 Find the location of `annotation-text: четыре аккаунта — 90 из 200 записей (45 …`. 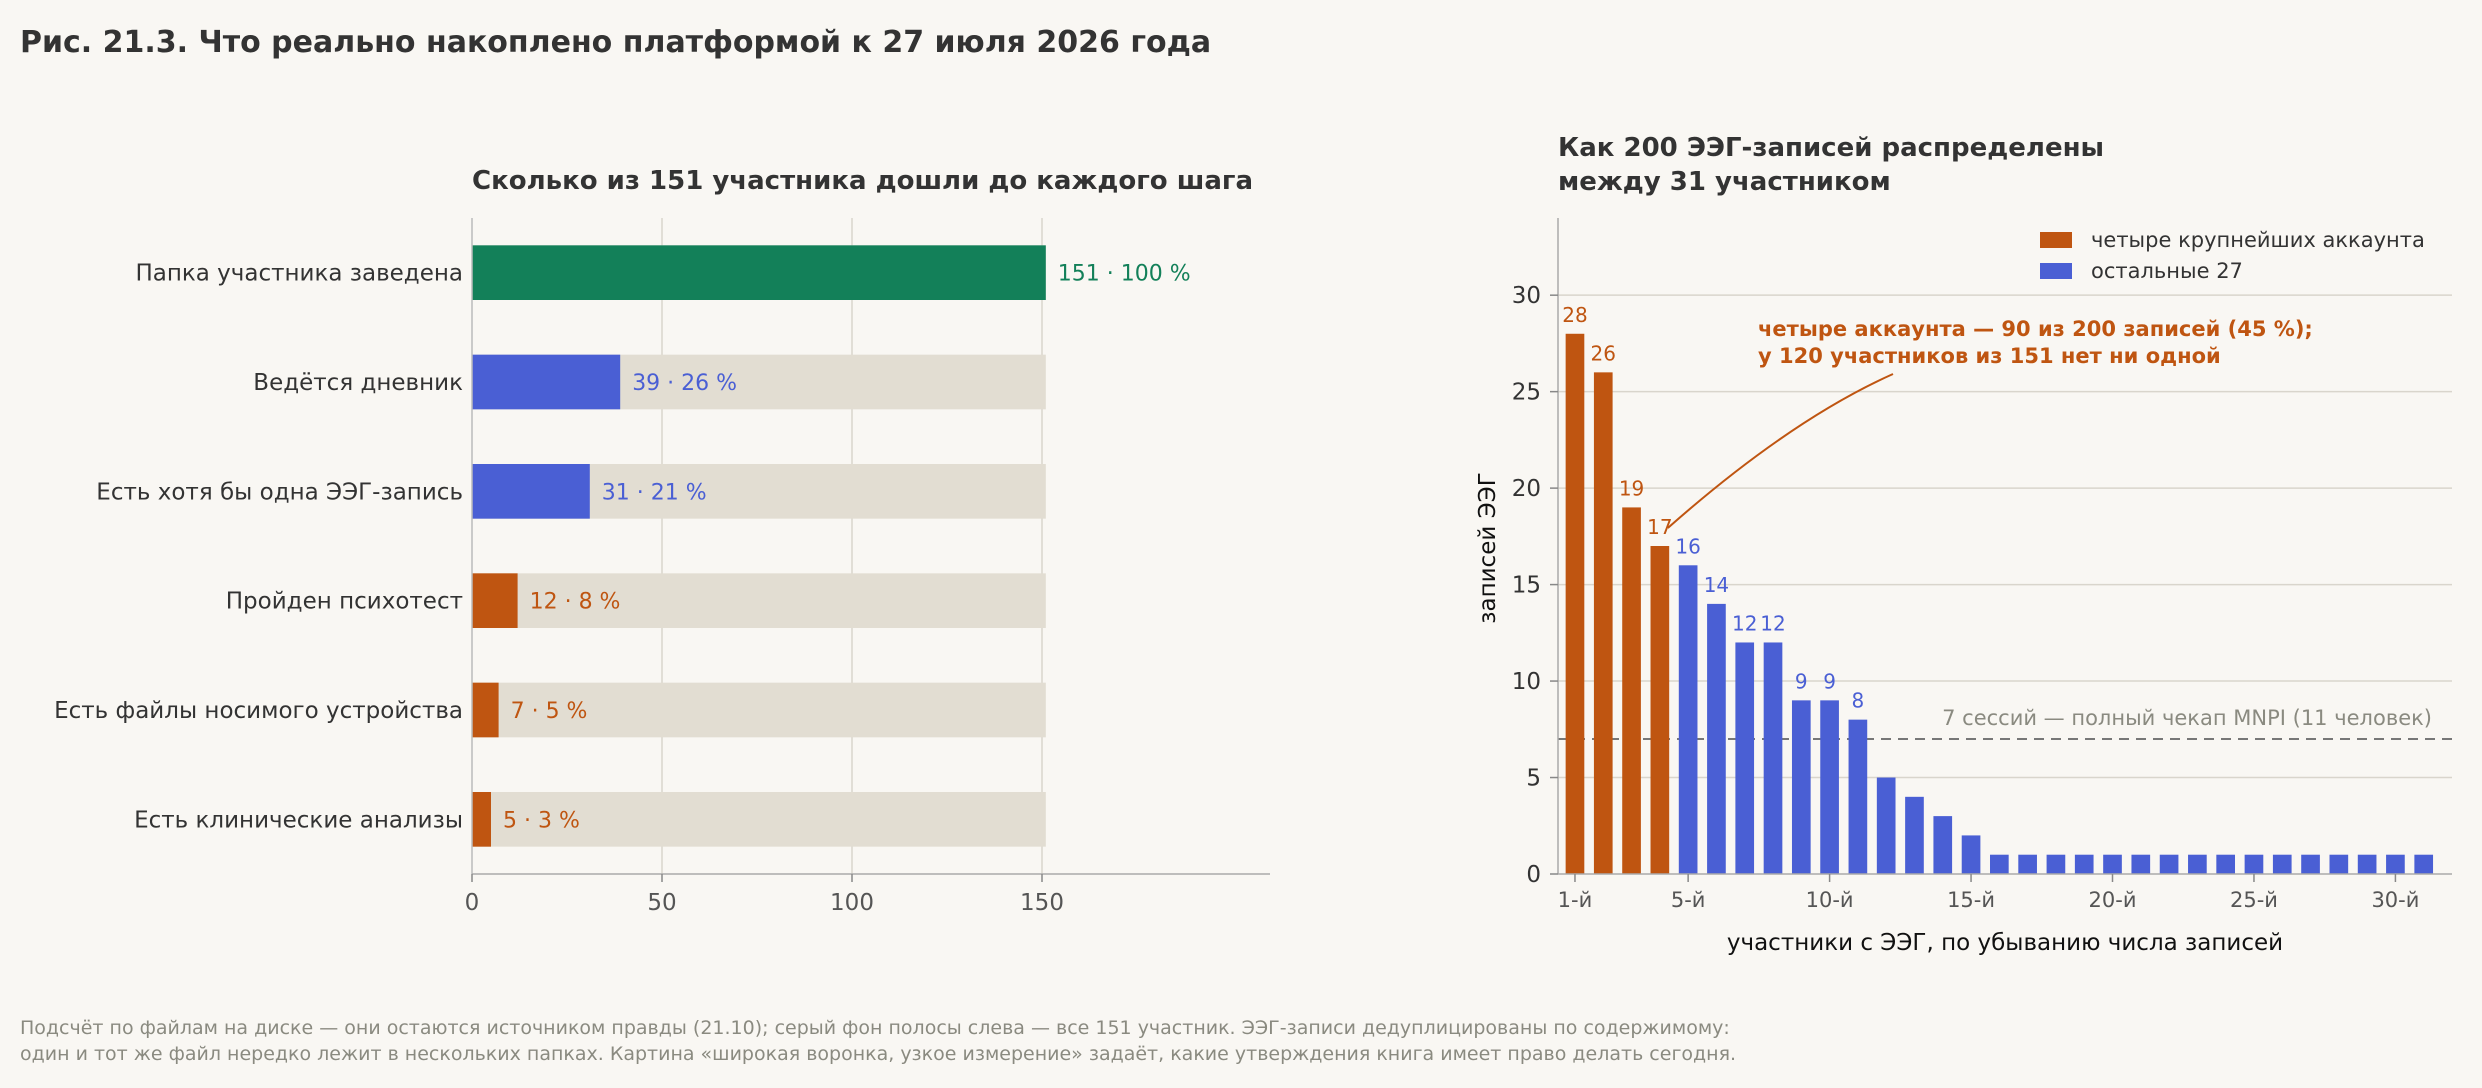

annotation-text: четыре аккаунта — 90 из 200 записей (45 … is located at coordinates (2035, 329).